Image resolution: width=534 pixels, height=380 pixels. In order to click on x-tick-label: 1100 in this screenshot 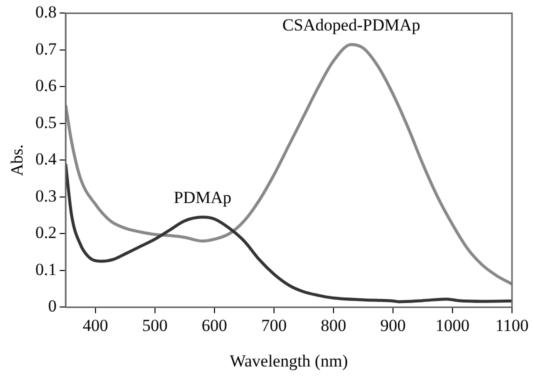, I will do `click(512, 325)`.